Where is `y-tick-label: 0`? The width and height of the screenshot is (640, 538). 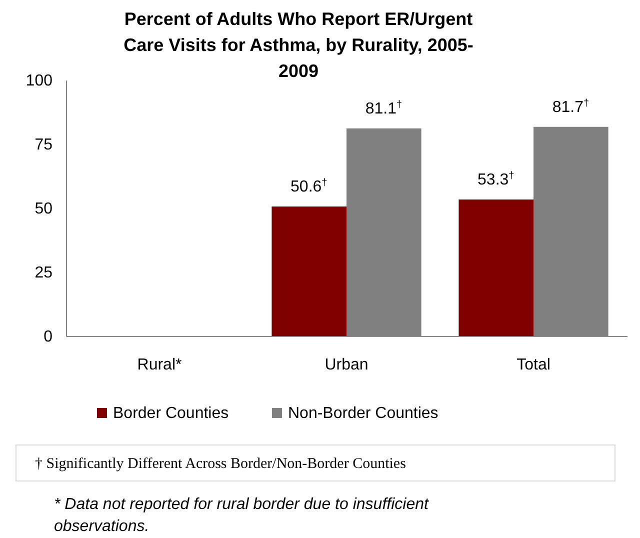
y-tick-label: 0 is located at coordinates (48, 337).